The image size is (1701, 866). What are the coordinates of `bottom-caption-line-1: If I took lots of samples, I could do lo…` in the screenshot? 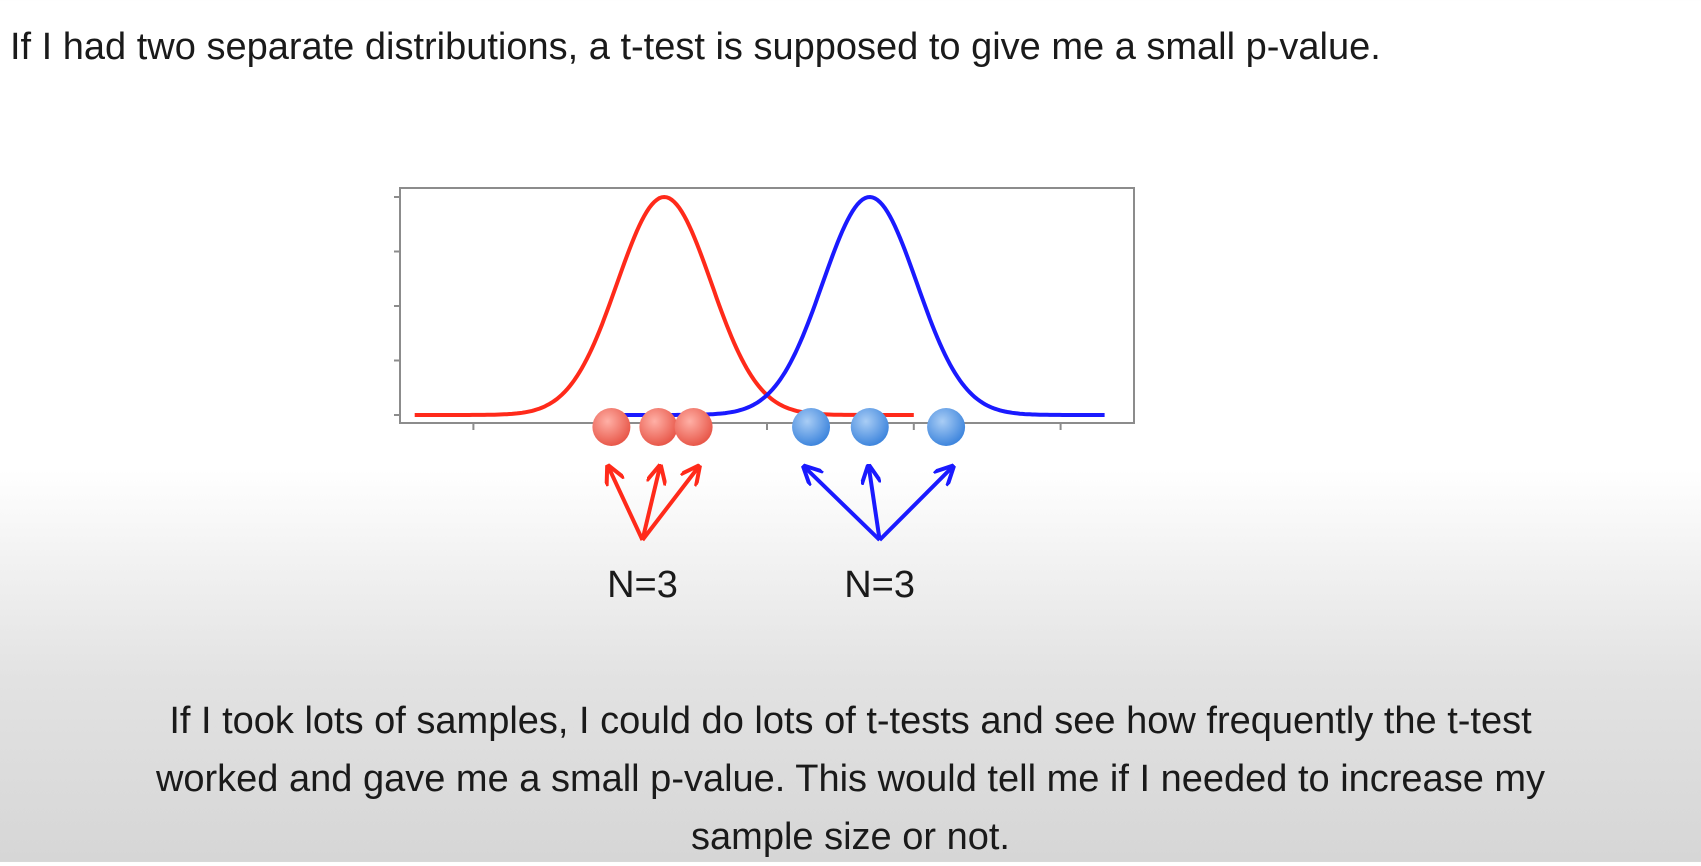 It's located at (850, 721).